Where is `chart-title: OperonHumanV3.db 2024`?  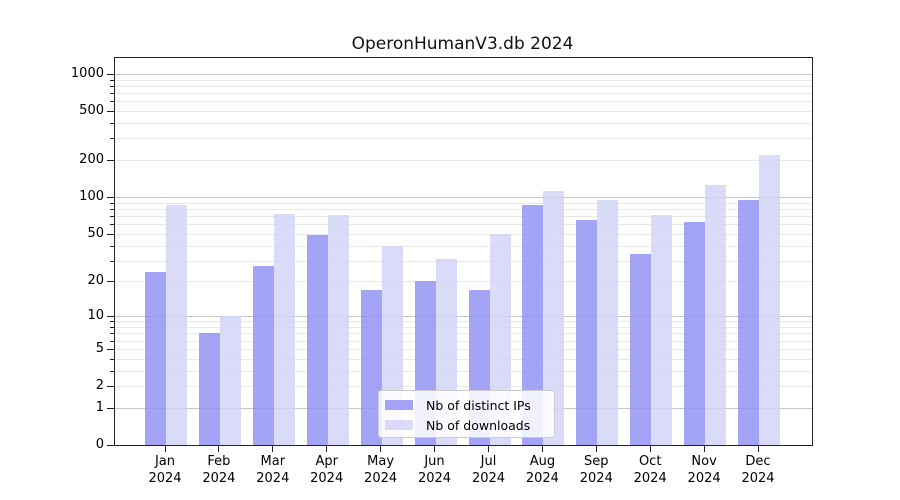
chart-title: OperonHumanV3.db 2024 is located at coordinates (462, 44).